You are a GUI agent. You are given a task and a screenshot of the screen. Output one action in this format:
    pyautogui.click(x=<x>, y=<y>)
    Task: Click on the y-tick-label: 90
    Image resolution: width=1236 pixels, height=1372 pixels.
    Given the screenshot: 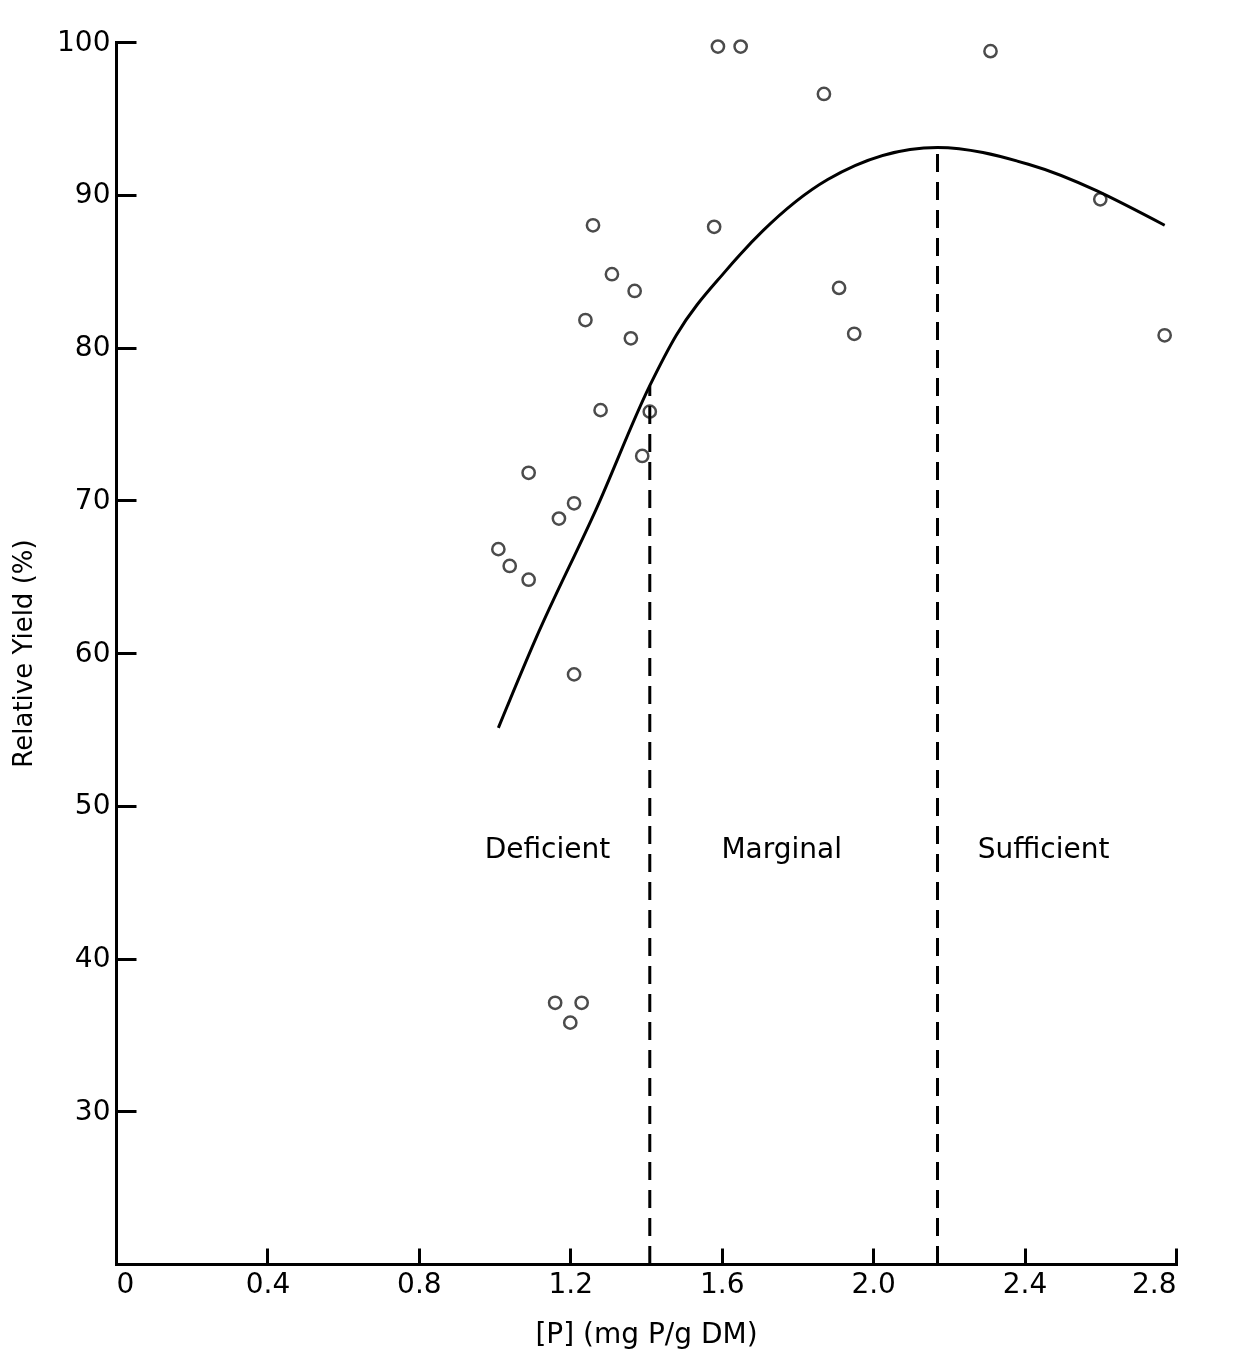 What is the action you would take?
    pyautogui.click(x=92, y=194)
    